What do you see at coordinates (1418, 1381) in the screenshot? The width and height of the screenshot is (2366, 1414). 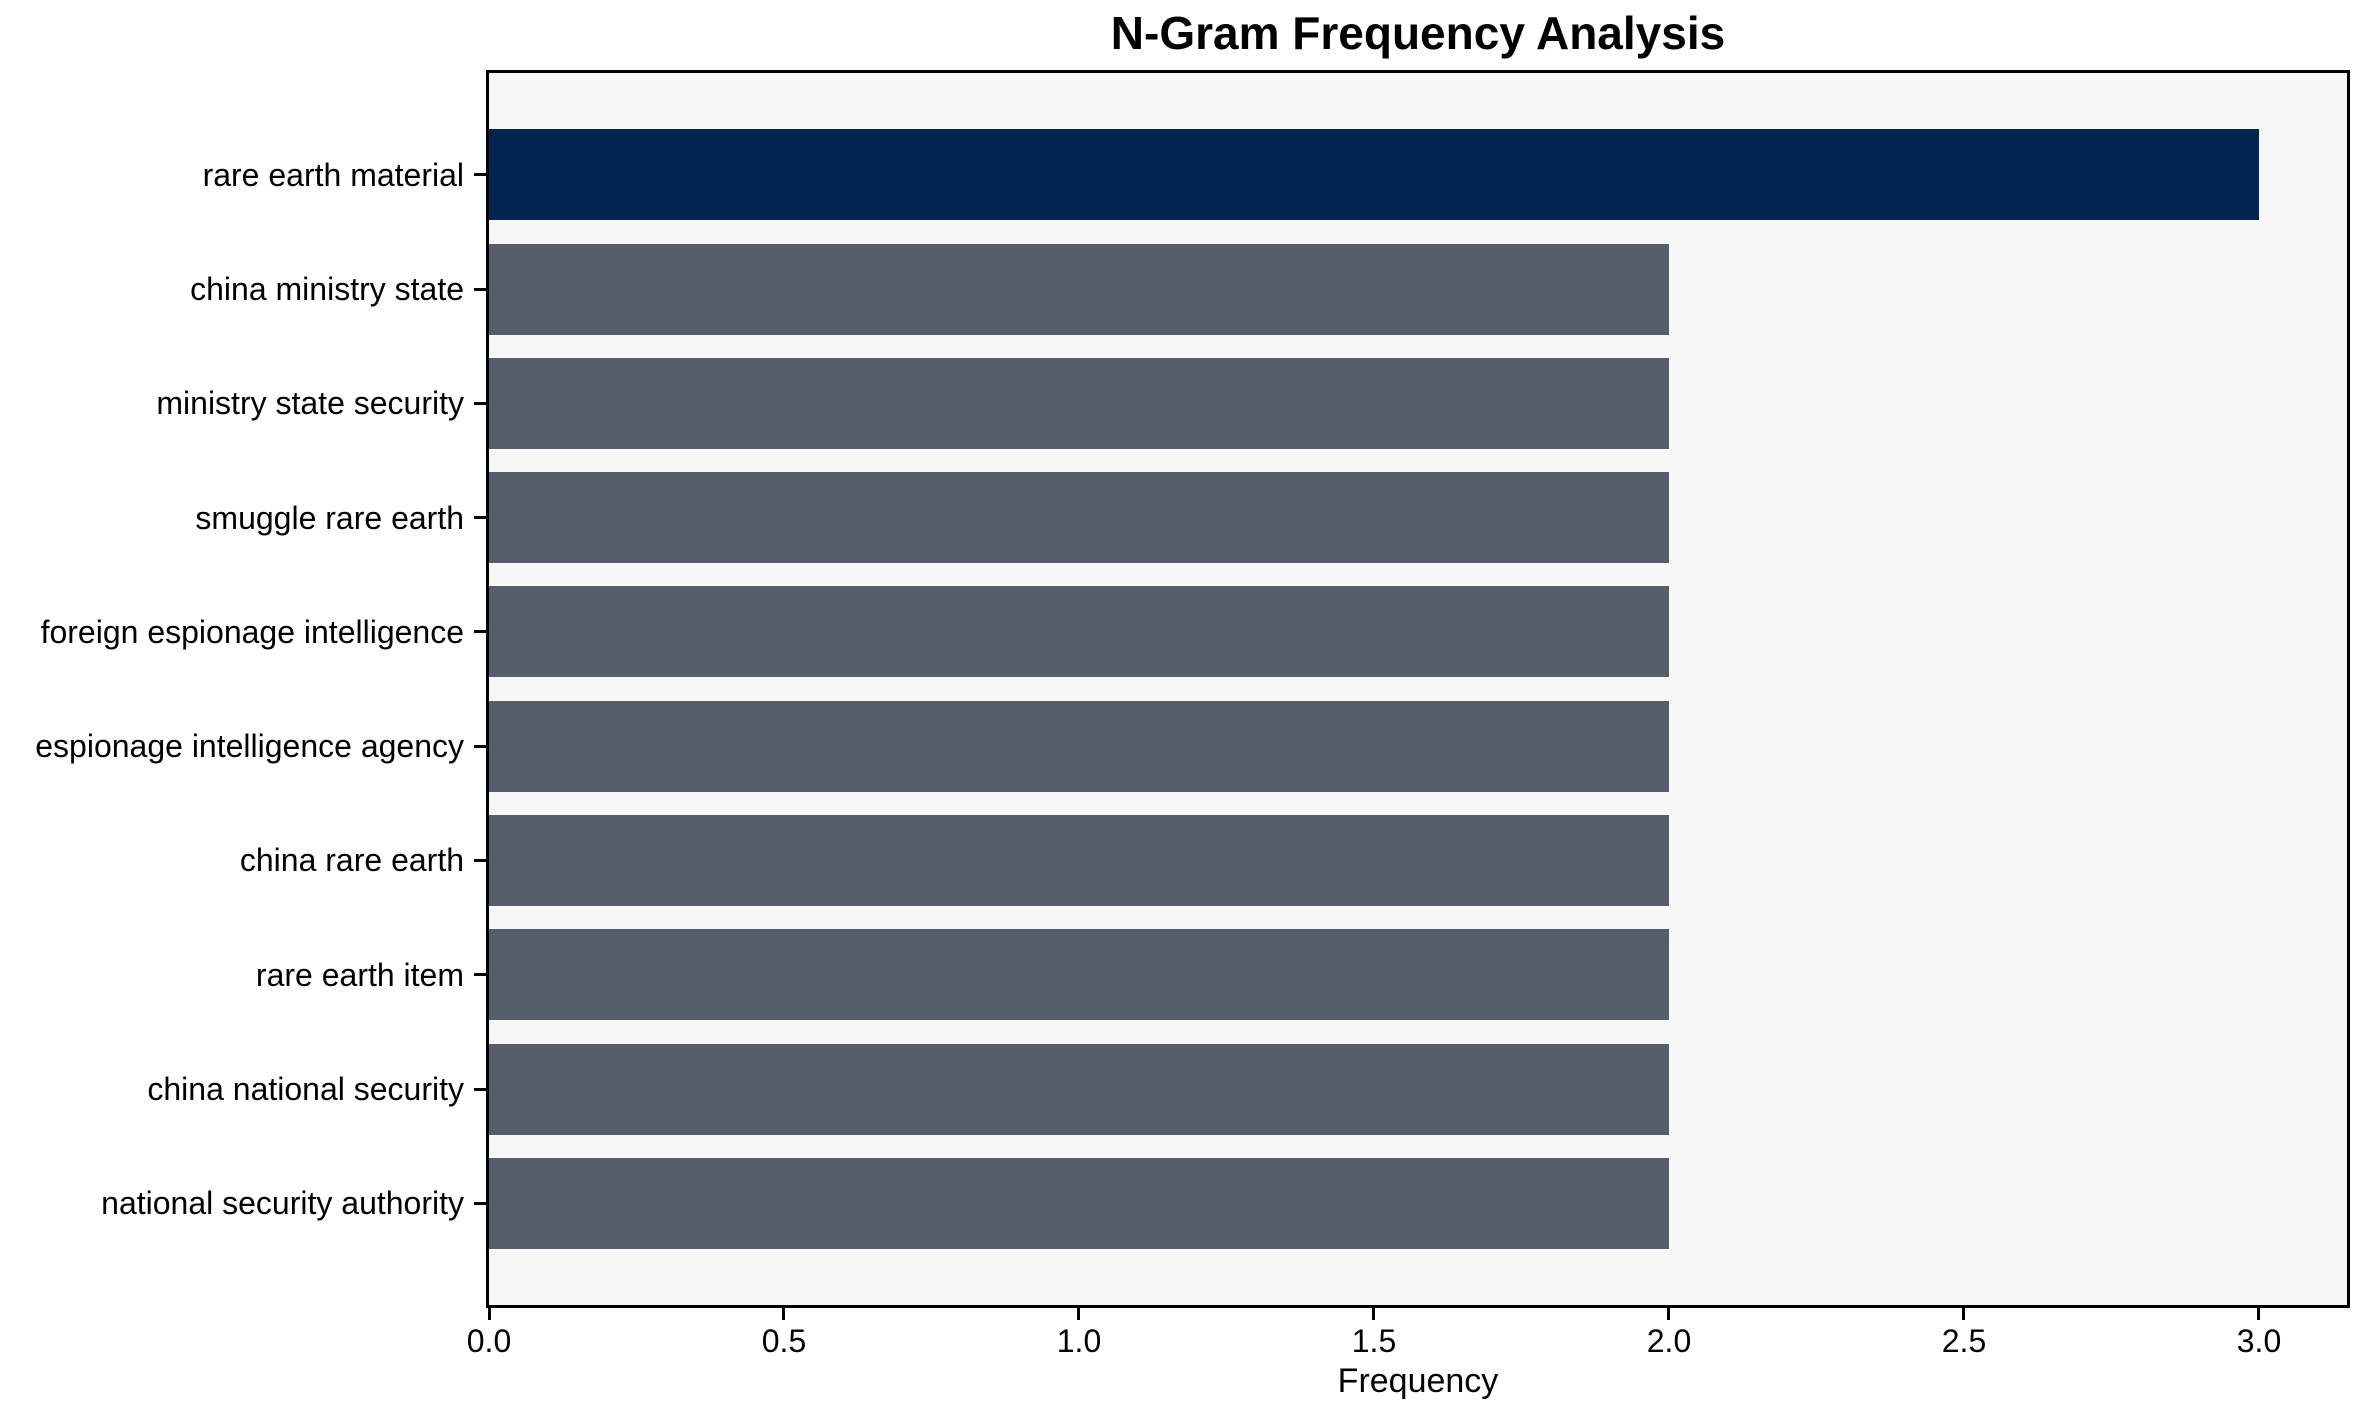 I see `x-axis-label: Frequency` at bounding box center [1418, 1381].